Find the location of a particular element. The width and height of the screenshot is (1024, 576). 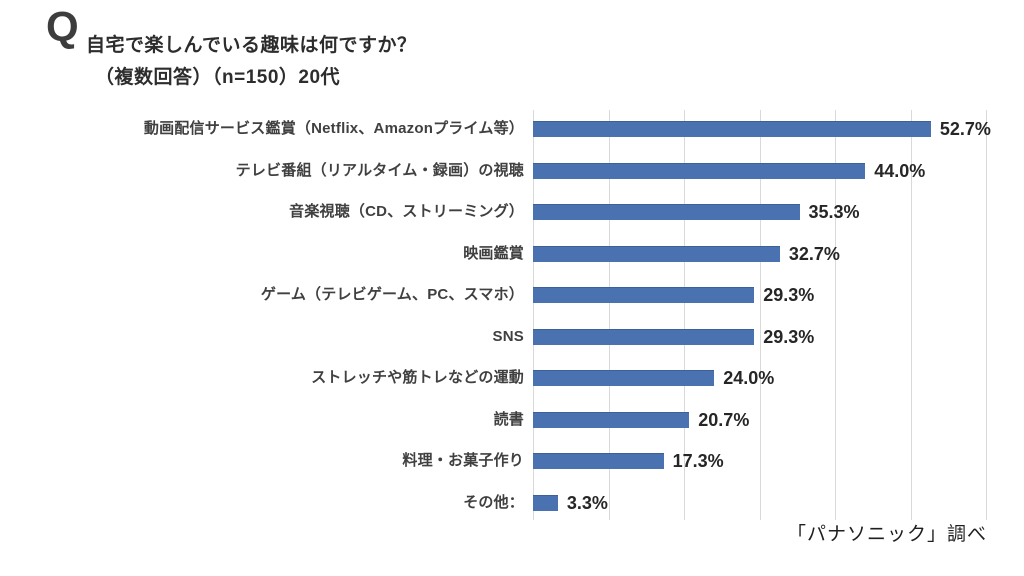

category-label: SNS is located at coordinates (508, 336).